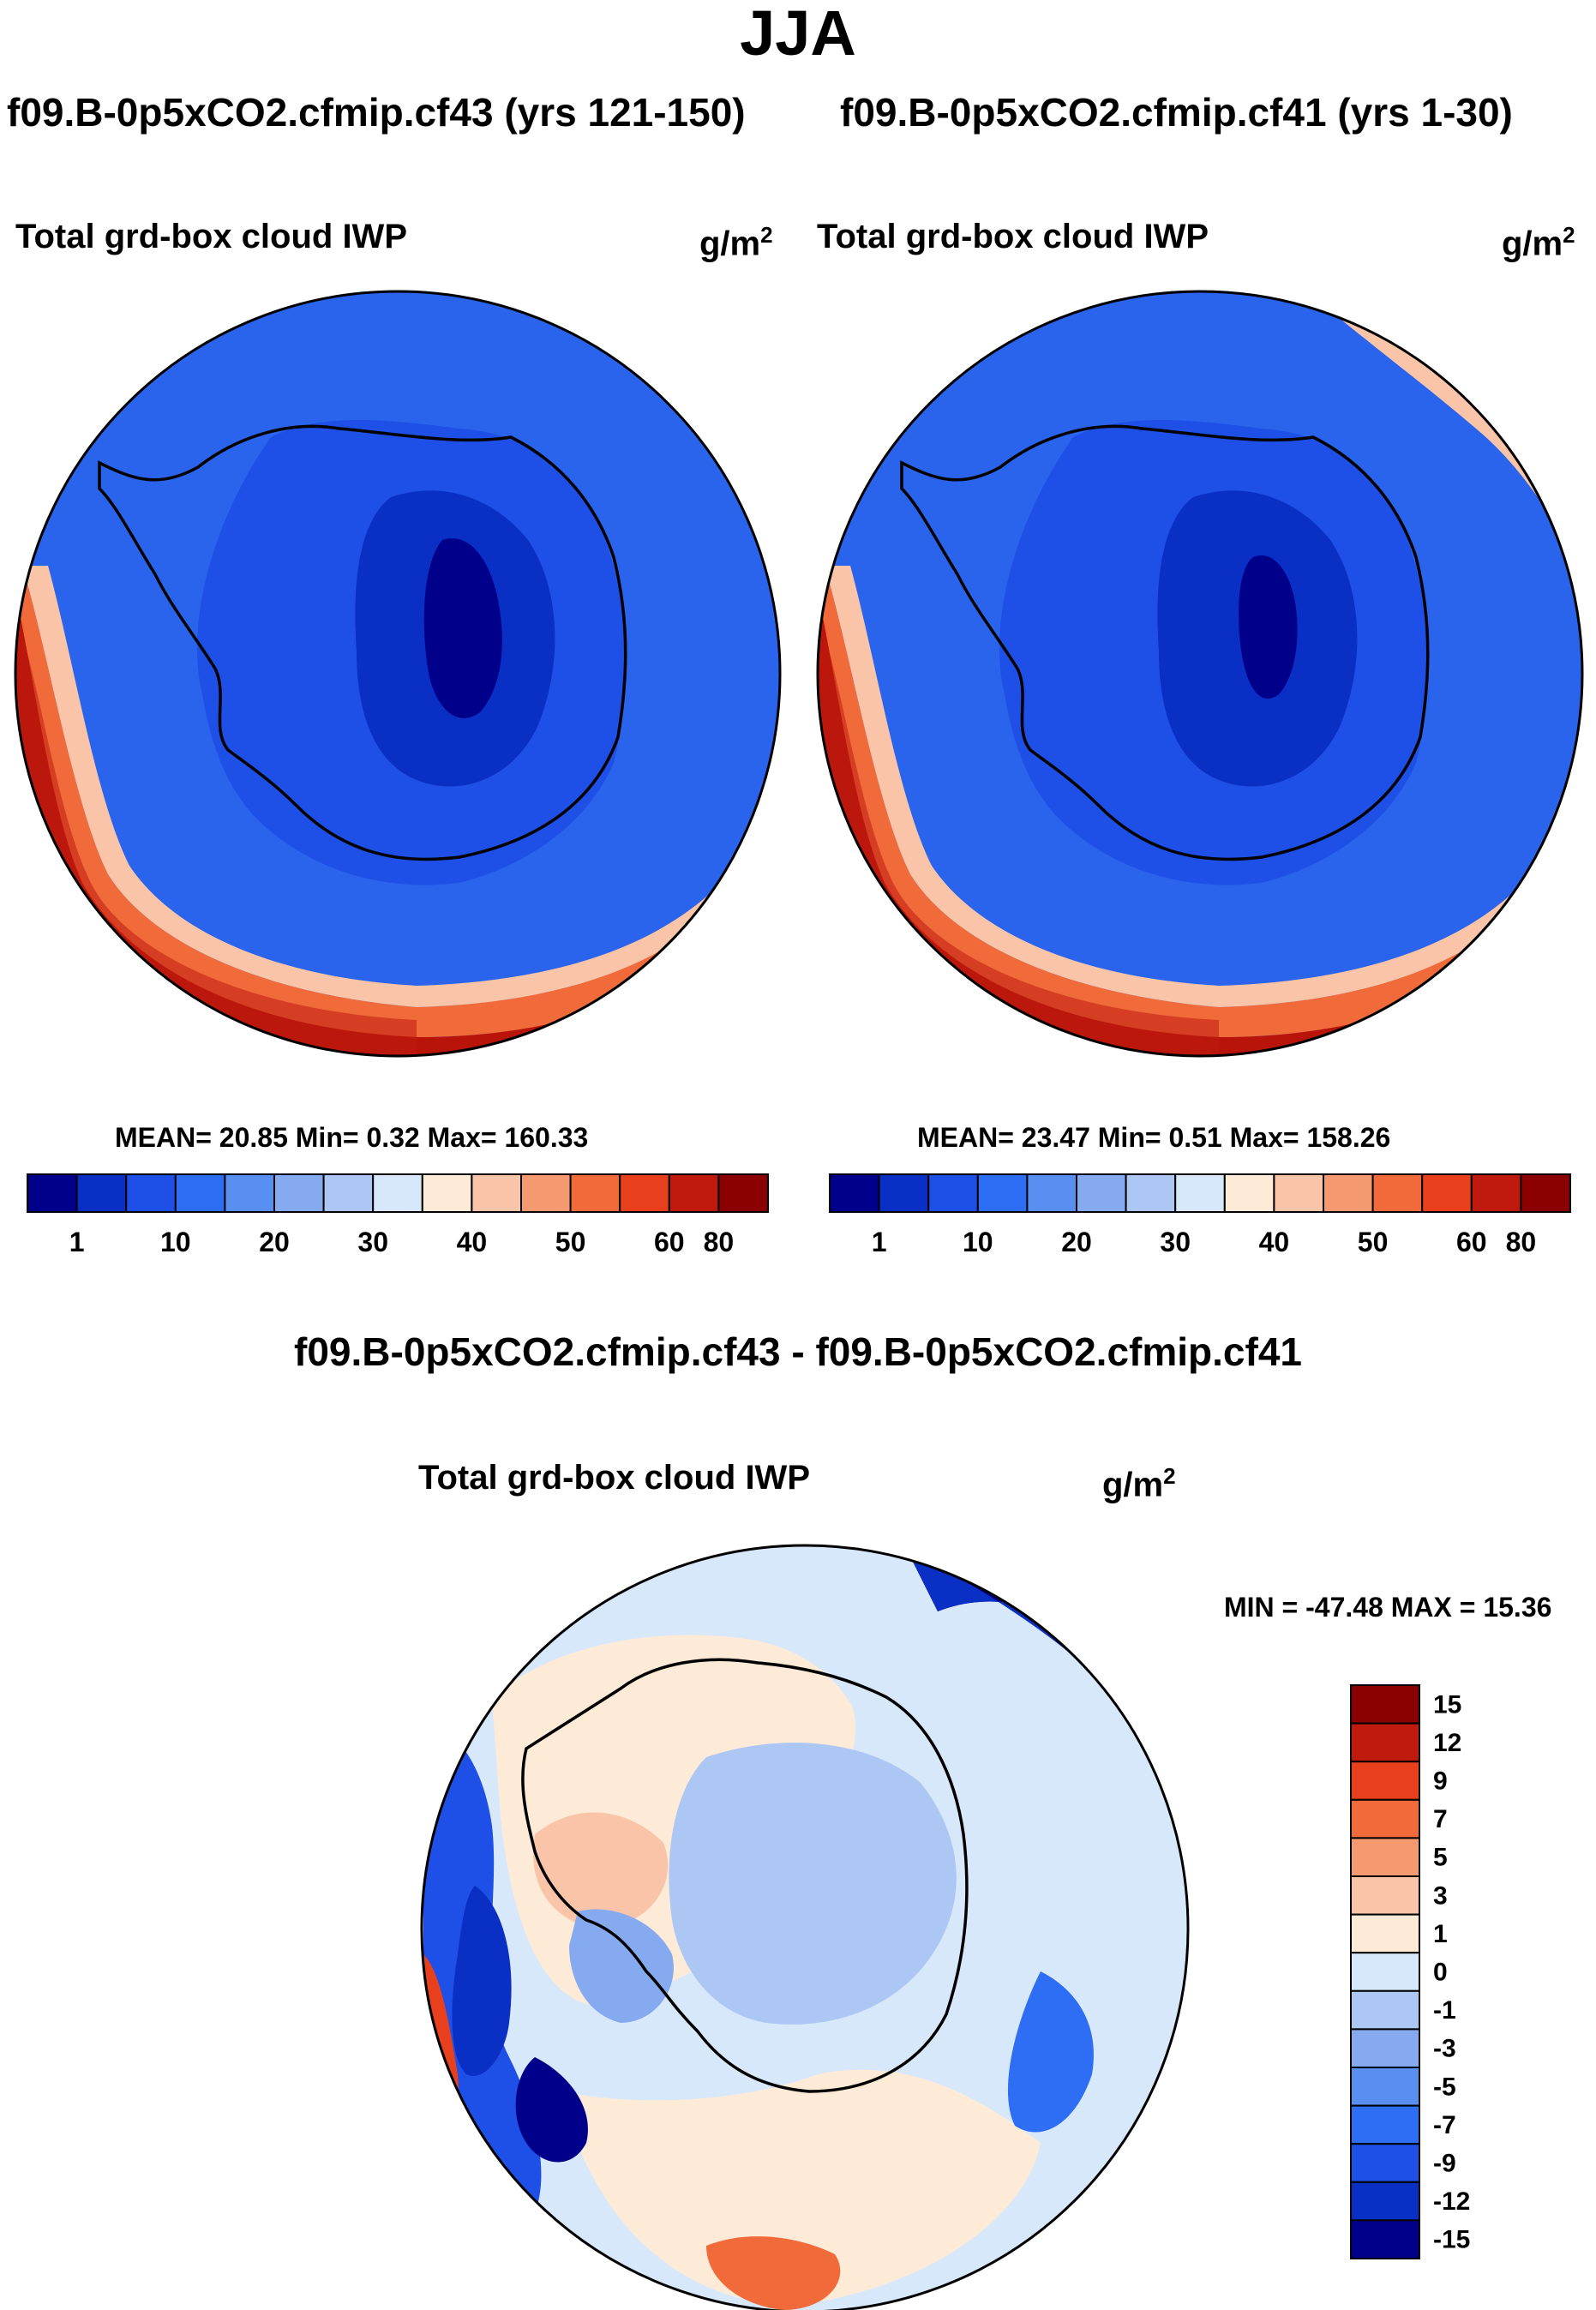  What do you see at coordinates (1447, 1704) in the screenshot?
I see `difference-colorbar-tick-label: 15` at bounding box center [1447, 1704].